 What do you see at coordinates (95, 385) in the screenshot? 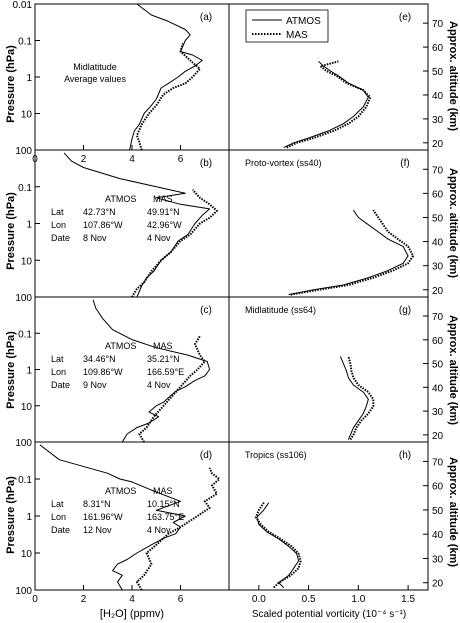
I see `annotation-cell: 9 Nov` at bounding box center [95, 385].